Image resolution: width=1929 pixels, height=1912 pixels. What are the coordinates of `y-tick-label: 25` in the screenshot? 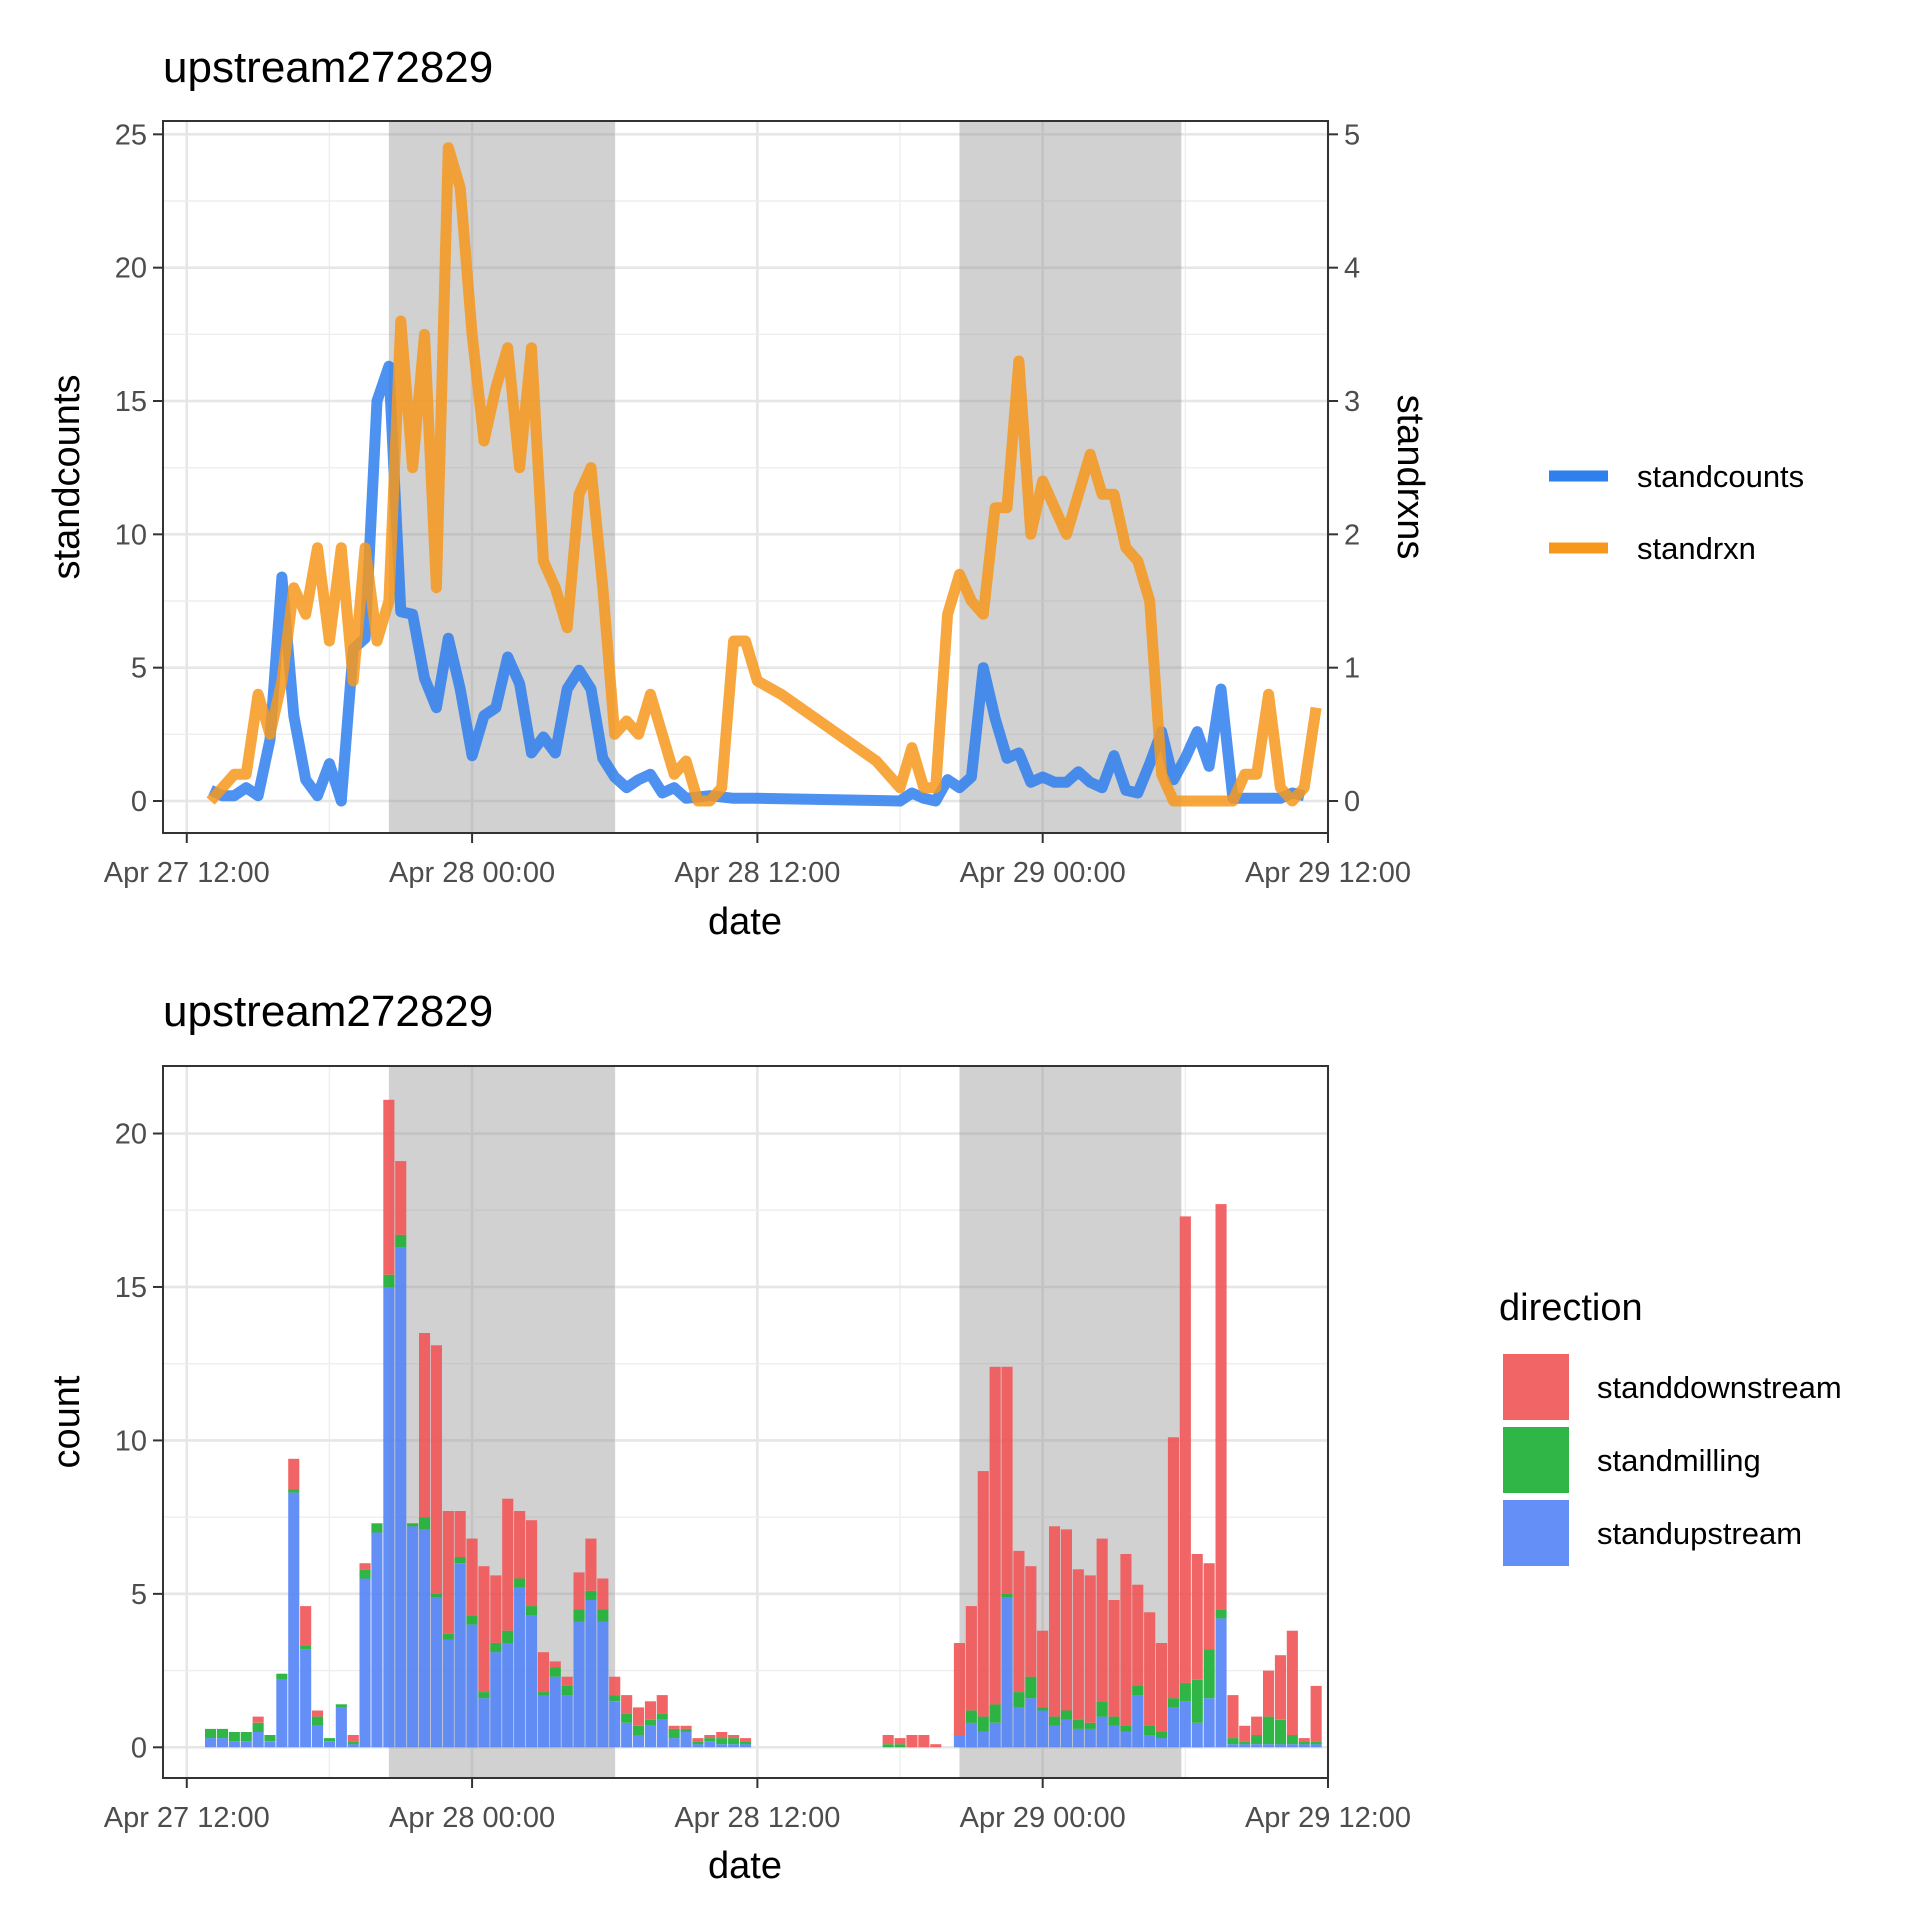 It's located at (131, 135).